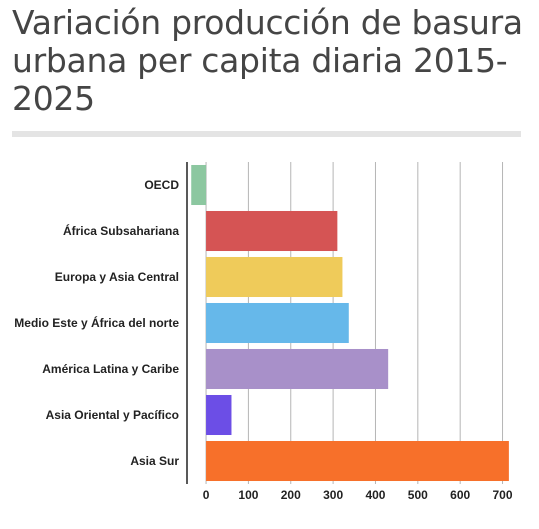 The image size is (539, 529). What do you see at coordinates (266, 134) in the screenshot?
I see `title-divider` at bounding box center [266, 134].